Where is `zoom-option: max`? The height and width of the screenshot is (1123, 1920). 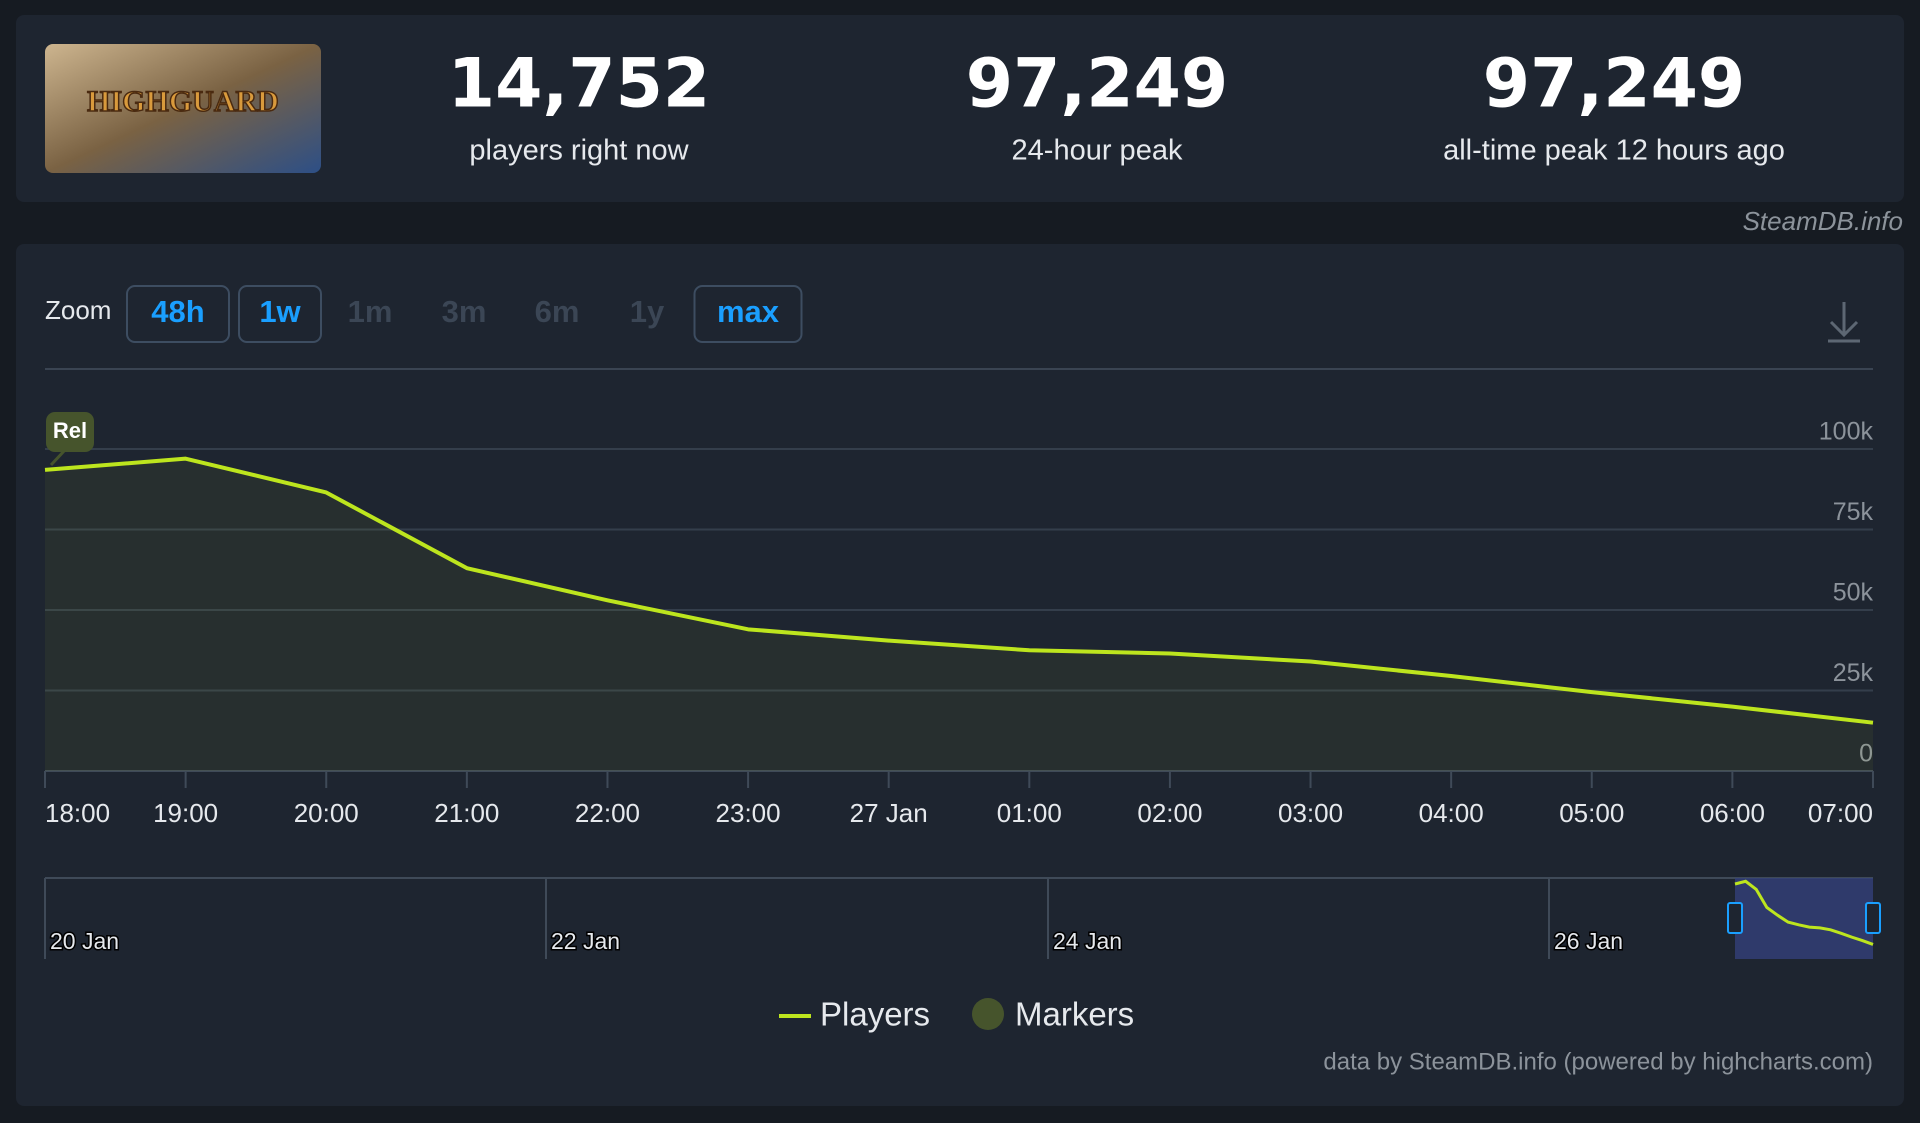 zoom-option: max is located at coordinates (748, 311).